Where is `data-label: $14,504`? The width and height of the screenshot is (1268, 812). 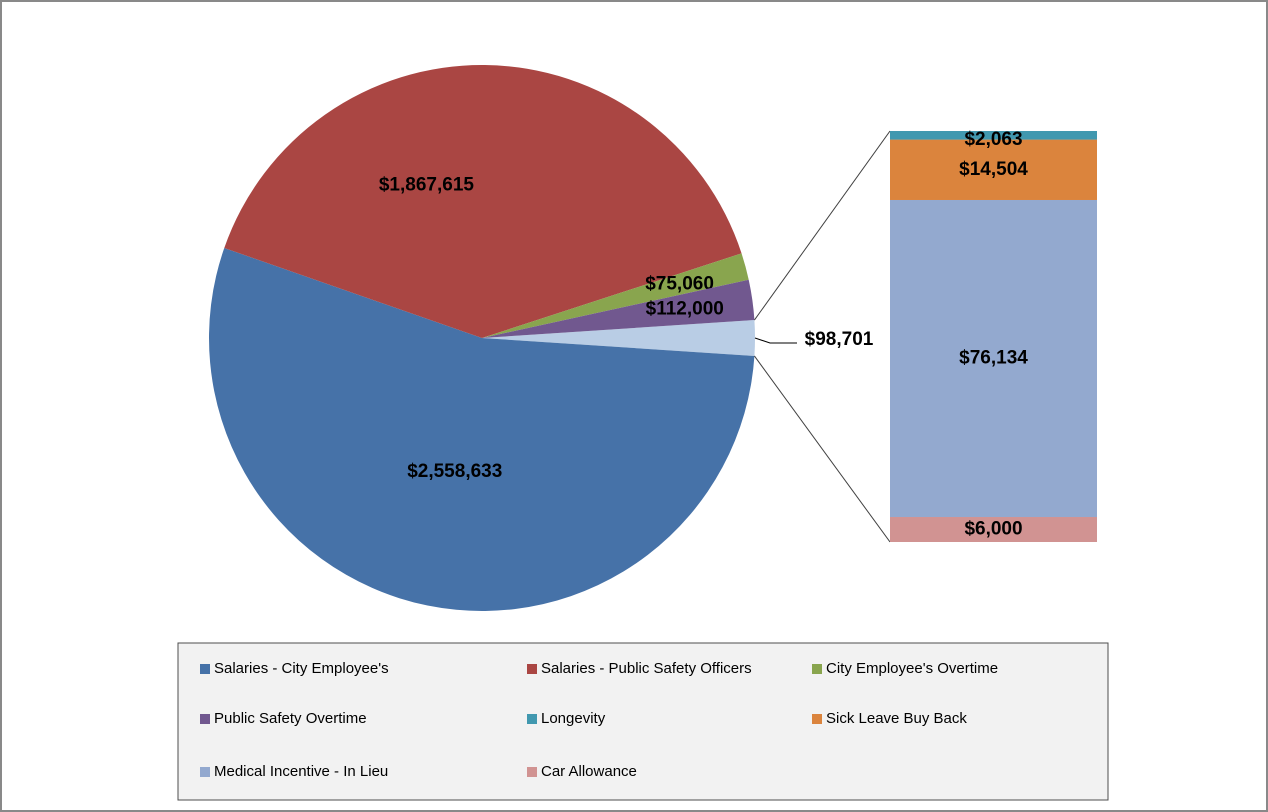
data-label: $14,504 is located at coordinates (993, 169).